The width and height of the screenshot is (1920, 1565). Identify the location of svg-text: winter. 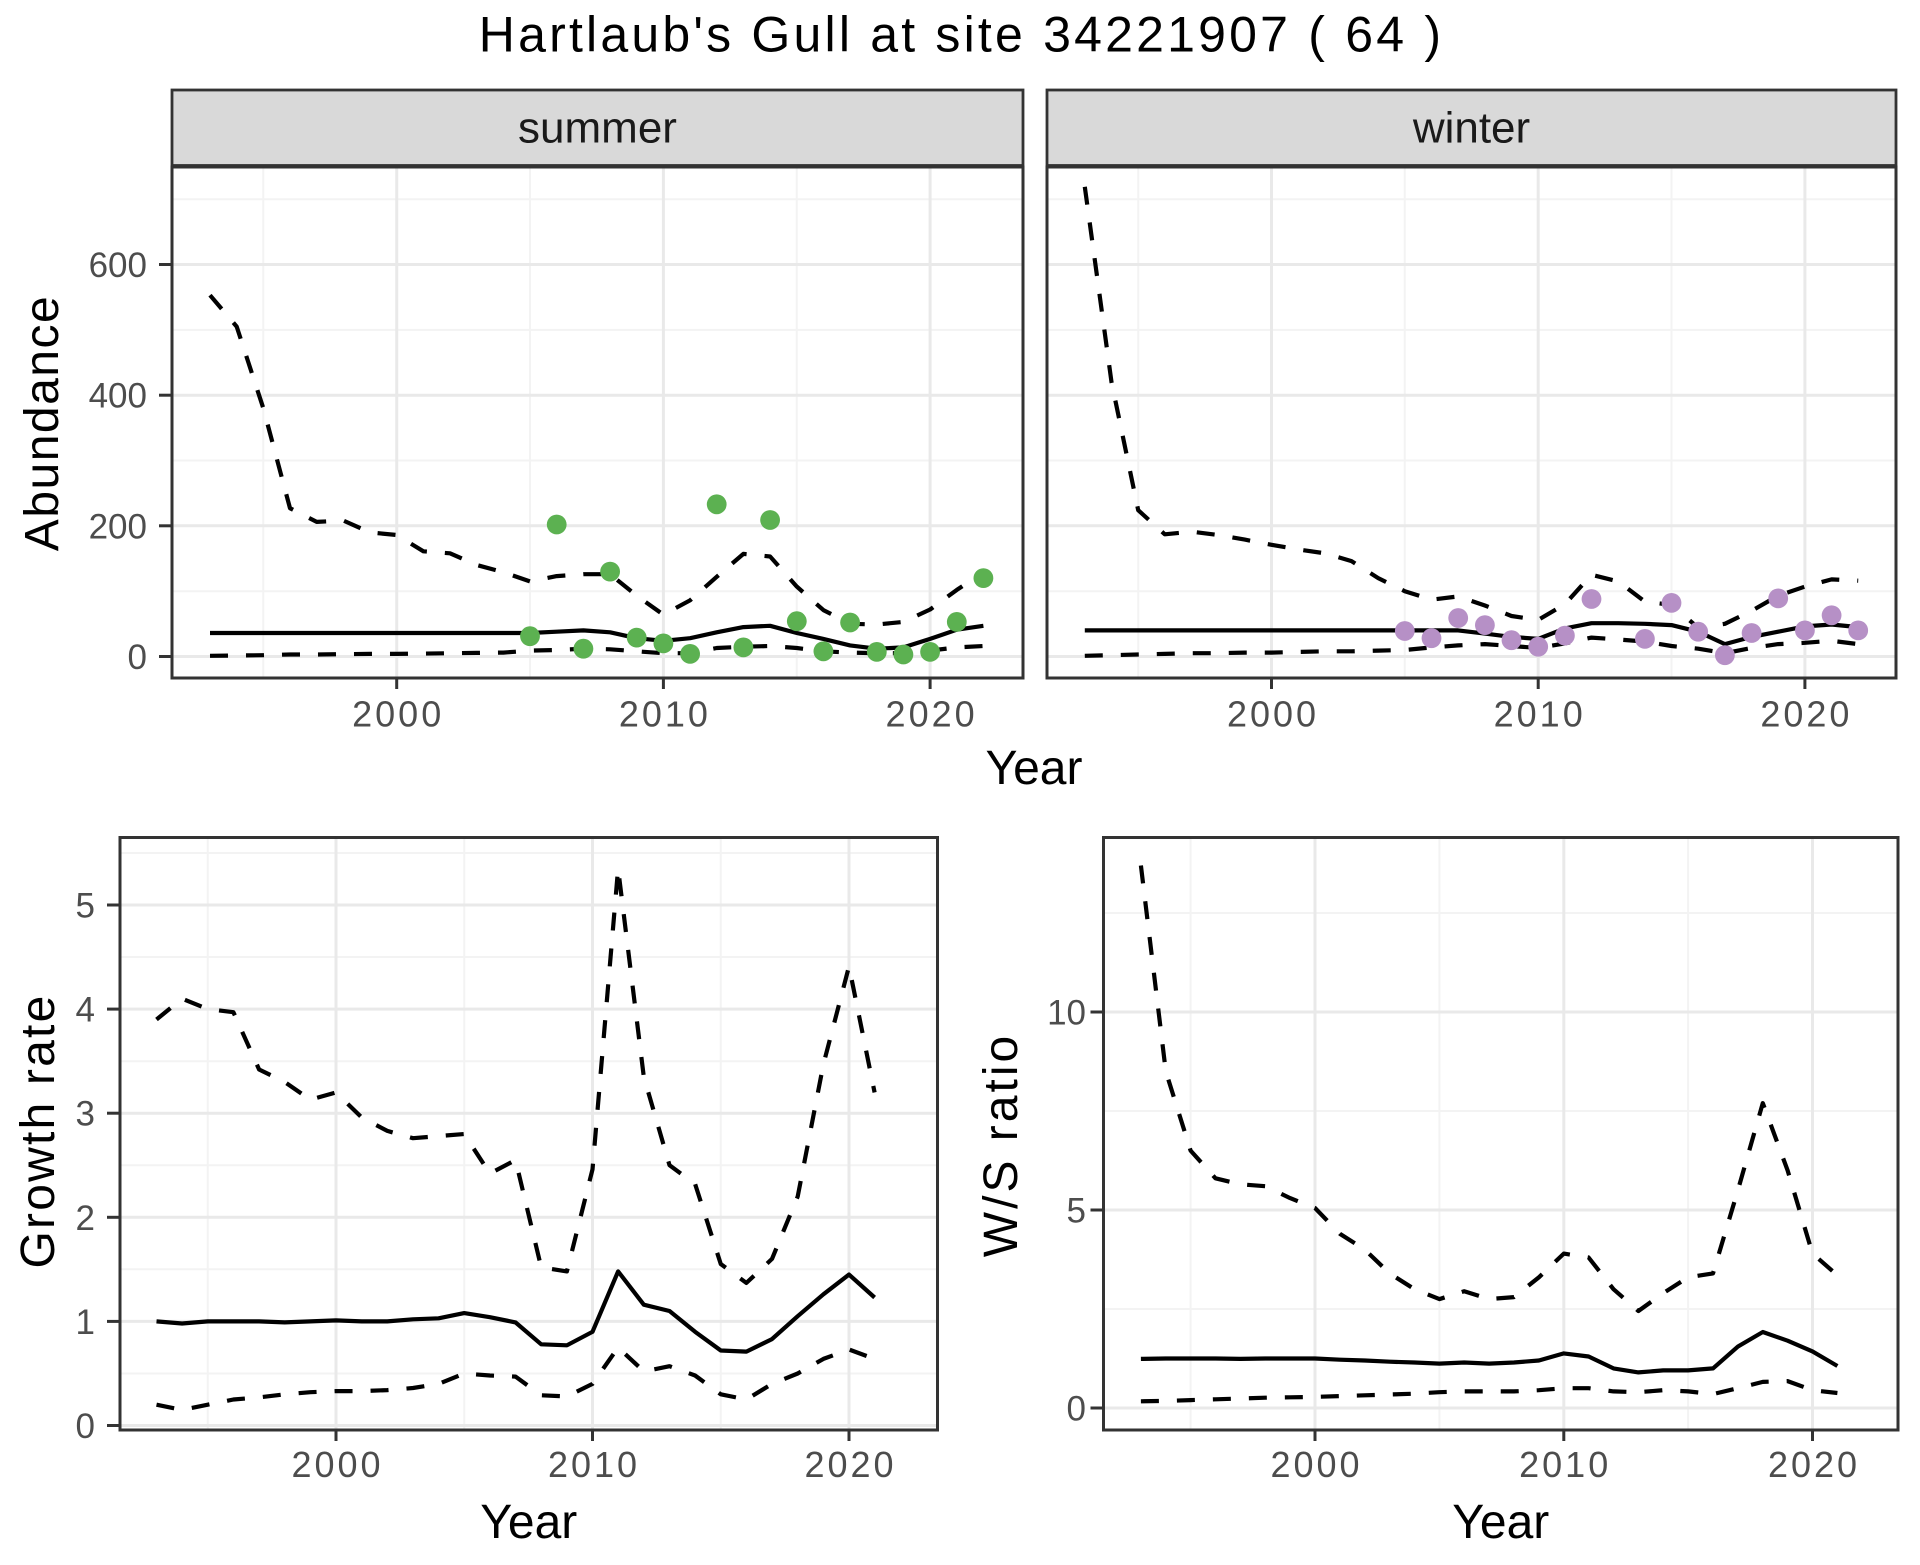
(1471, 128).